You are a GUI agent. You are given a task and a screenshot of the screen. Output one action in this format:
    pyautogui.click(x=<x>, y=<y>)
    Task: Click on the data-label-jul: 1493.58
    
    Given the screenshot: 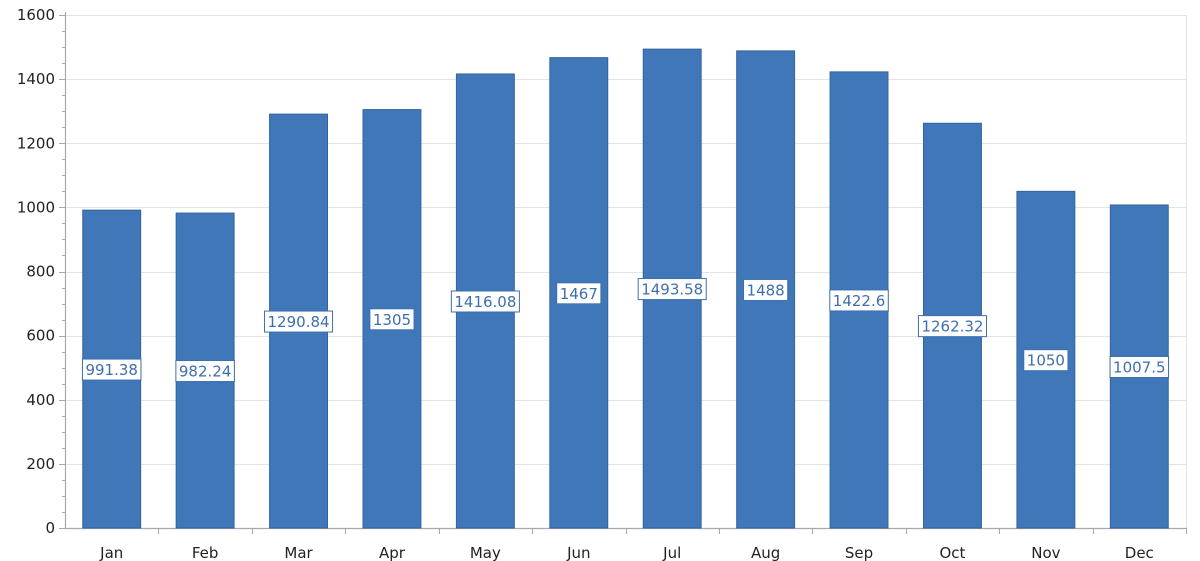 What is the action you would take?
    pyautogui.click(x=672, y=289)
    